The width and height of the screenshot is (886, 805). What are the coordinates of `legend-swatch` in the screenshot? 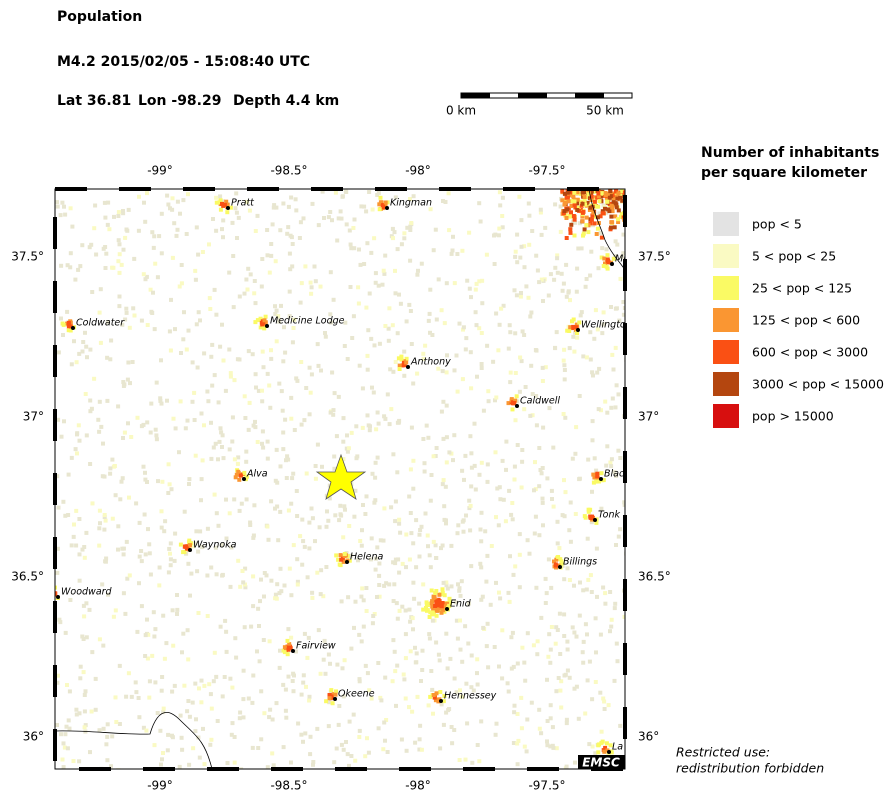 It's located at (726, 320).